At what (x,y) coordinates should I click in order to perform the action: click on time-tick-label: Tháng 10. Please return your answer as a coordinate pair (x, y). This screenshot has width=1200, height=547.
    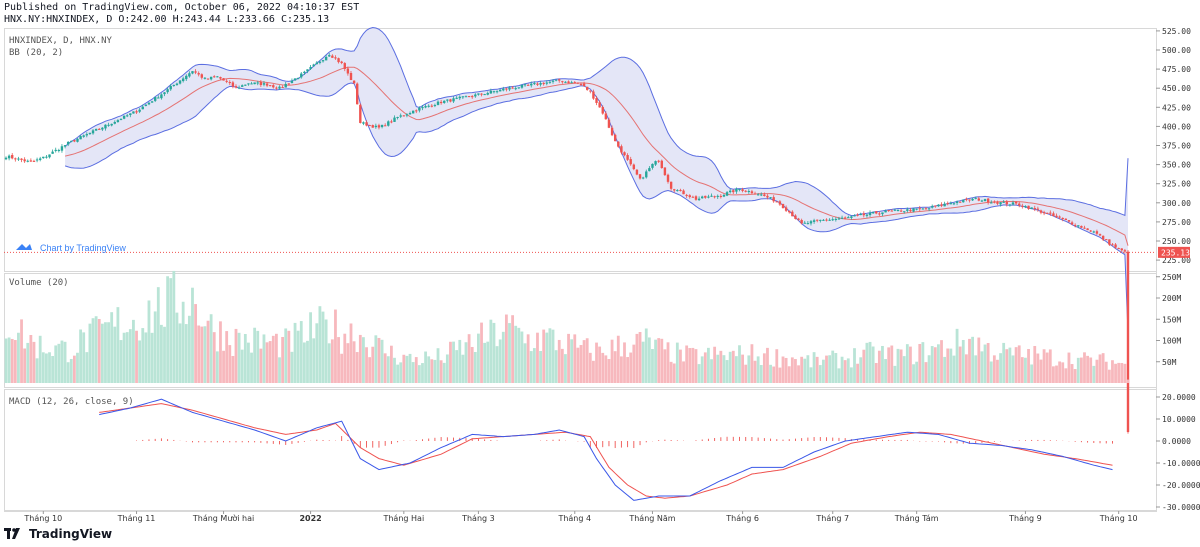
    Looking at the image, I should click on (1118, 518).